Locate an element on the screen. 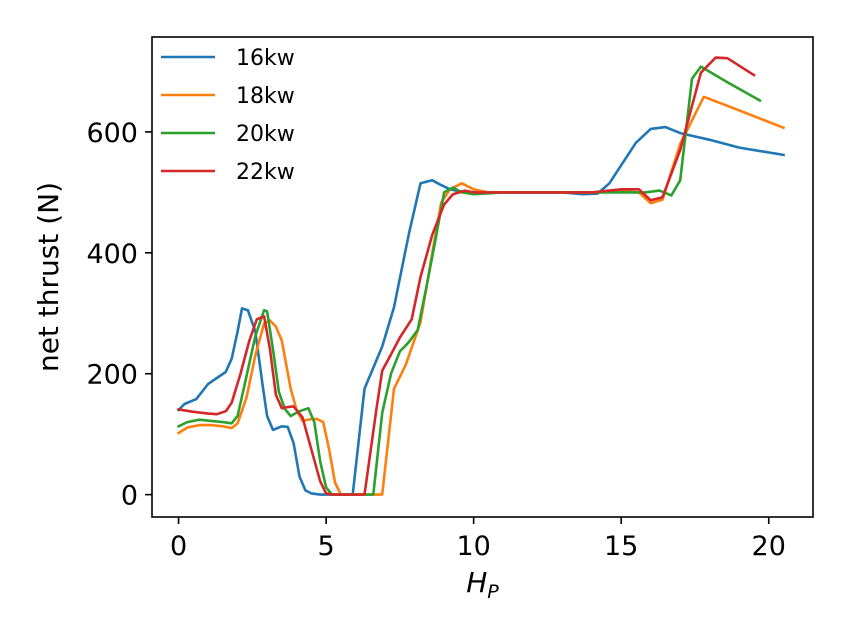 This screenshot has height=638, width=850. x-tick-label: 10 is located at coordinates (473, 546).